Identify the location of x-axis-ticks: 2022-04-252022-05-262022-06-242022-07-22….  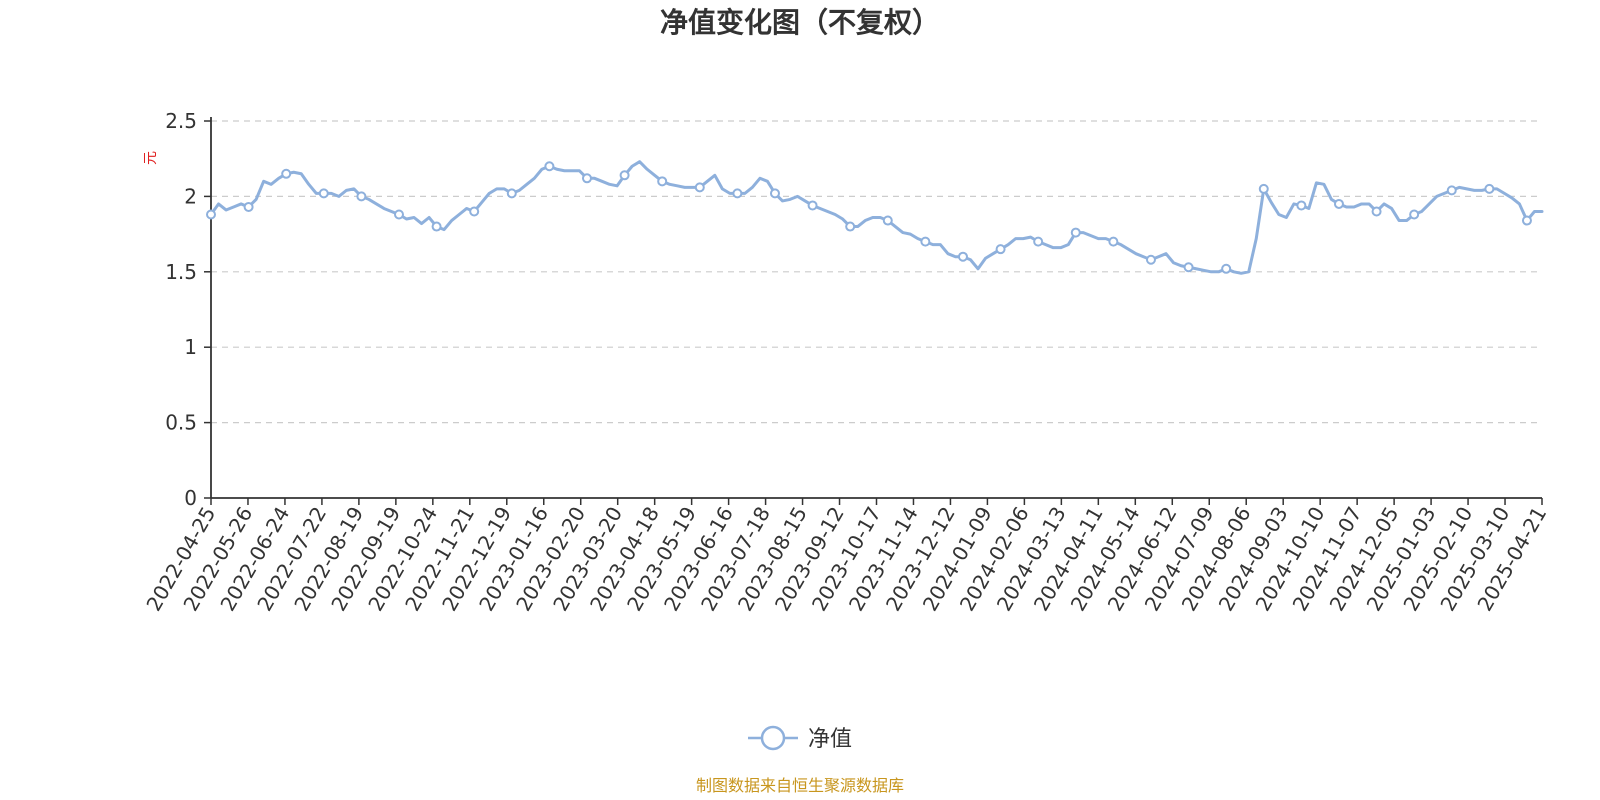
(846, 556).